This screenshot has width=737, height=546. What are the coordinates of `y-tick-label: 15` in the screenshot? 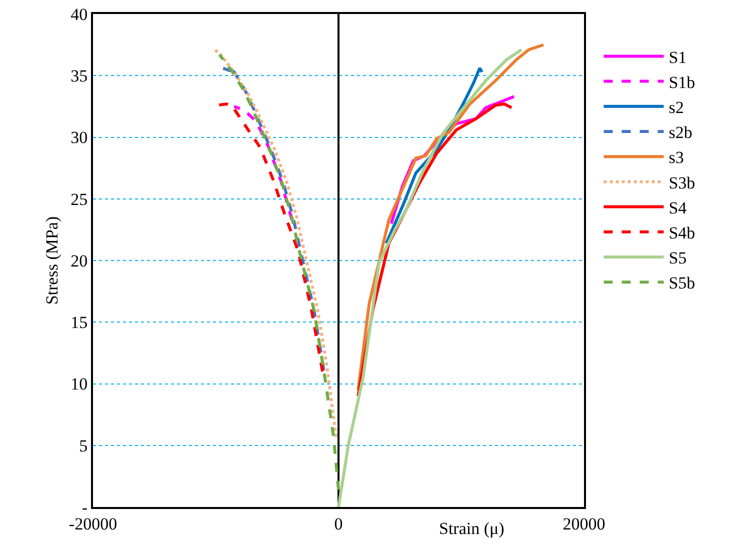 It's located at (79, 322).